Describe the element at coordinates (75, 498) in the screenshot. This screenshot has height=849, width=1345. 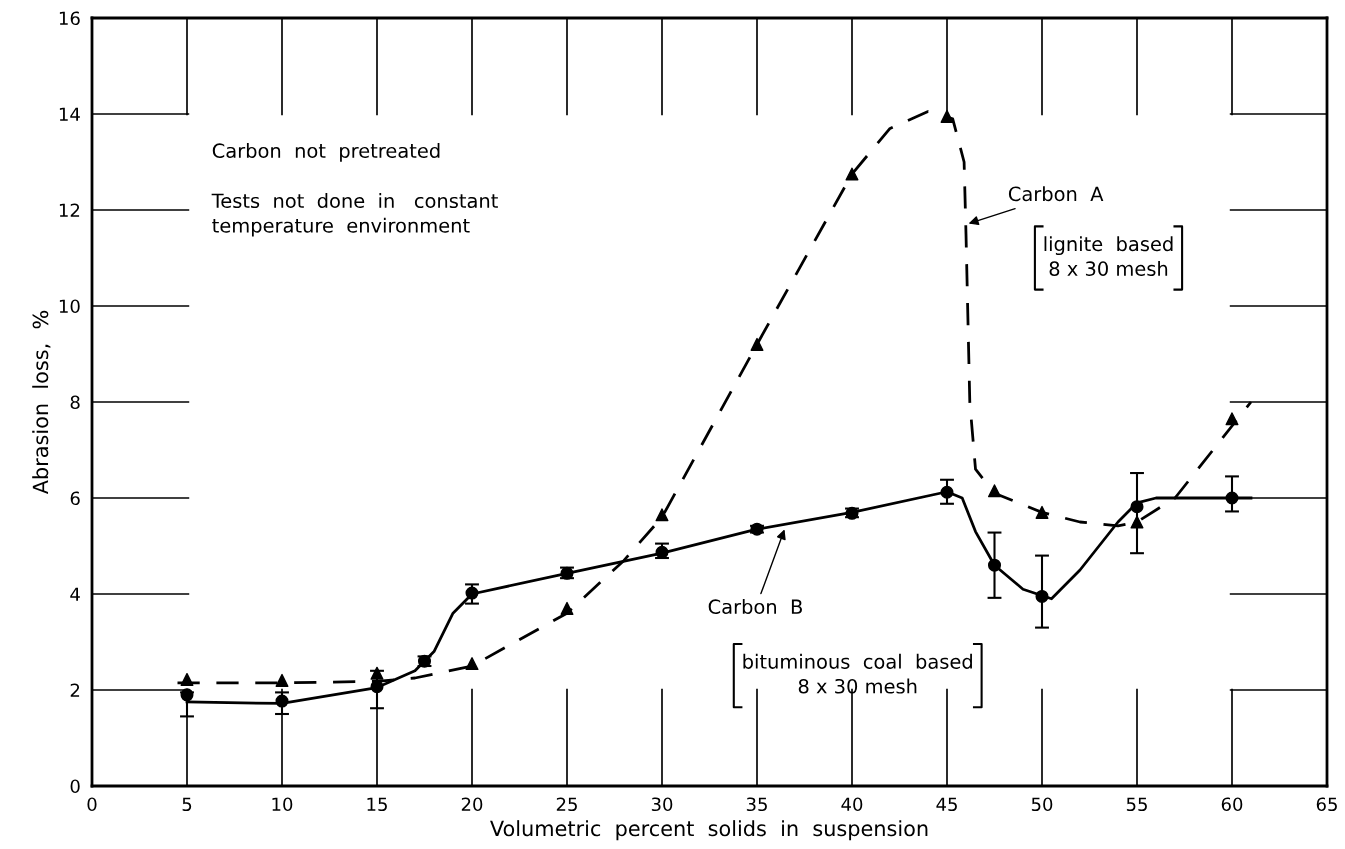
I see `y-tick-label: 6` at that location.